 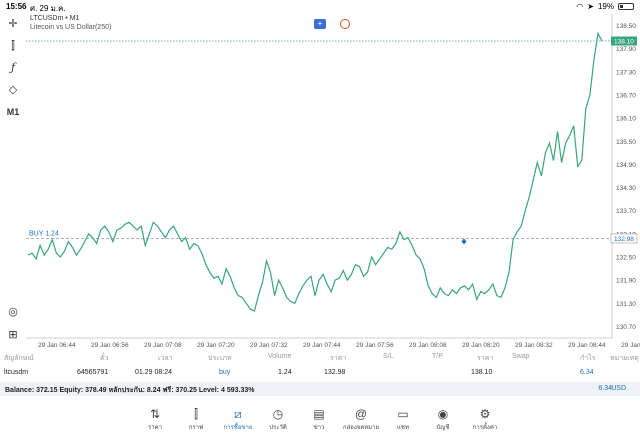 I want to click on y-tick-label: 135.50, so click(x=626, y=142).